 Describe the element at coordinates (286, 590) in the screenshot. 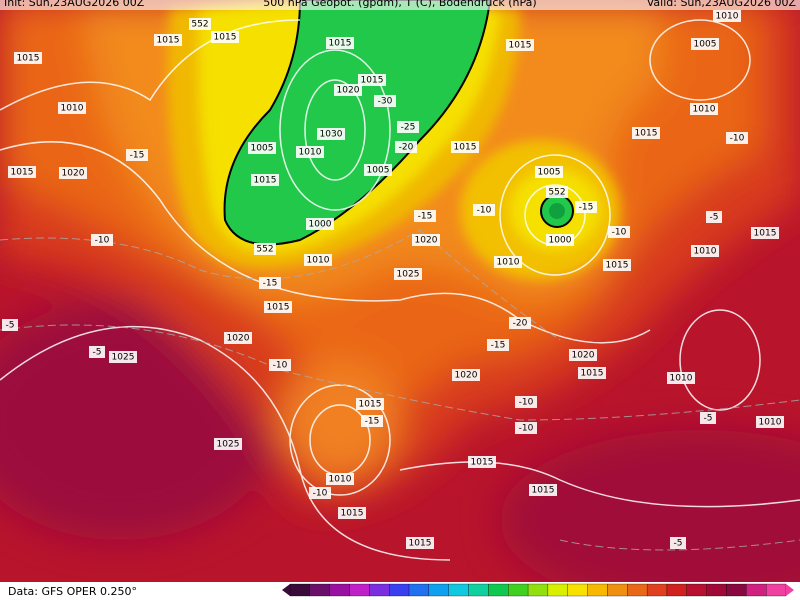

I see `scale-arrow` at that location.